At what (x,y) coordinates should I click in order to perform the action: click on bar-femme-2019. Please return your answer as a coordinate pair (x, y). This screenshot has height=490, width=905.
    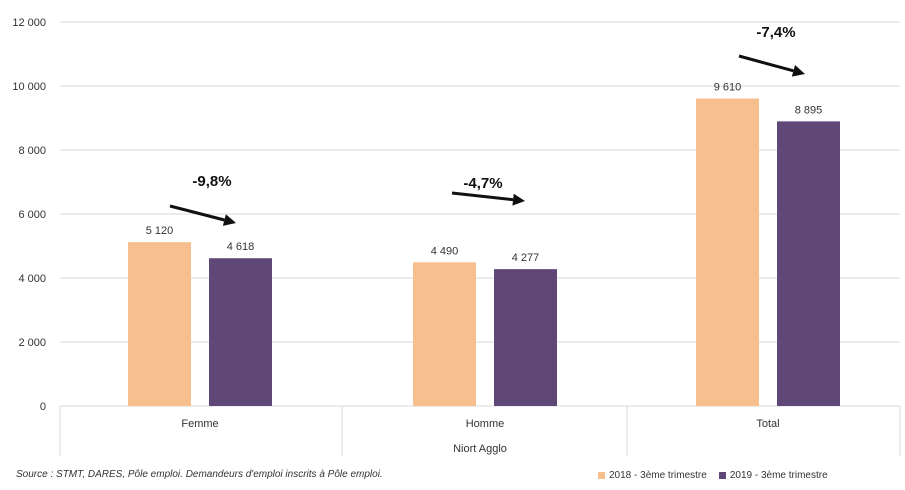
    Looking at the image, I should click on (240, 332).